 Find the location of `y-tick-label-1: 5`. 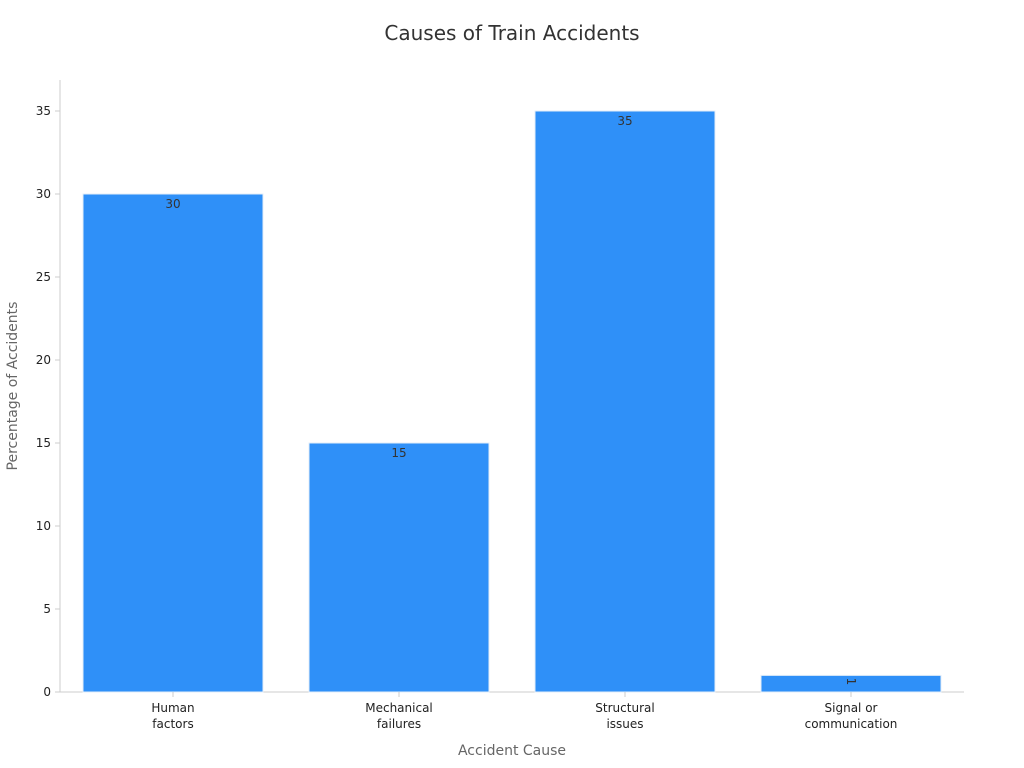

y-tick-label-1: 5 is located at coordinates (47, 609).